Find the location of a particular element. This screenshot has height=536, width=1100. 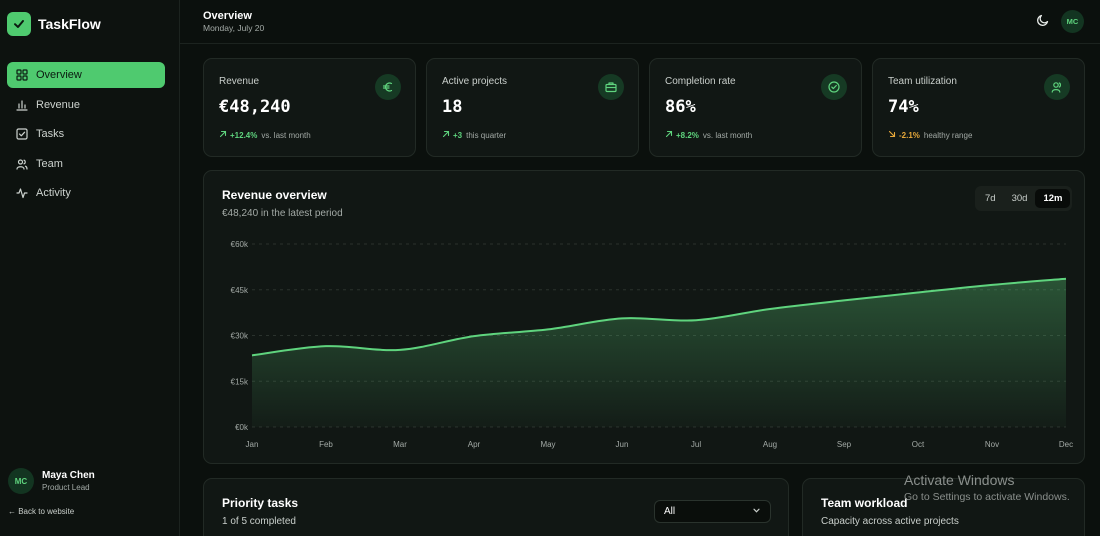

stat-delta: +3 is located at coordinates (458, 135).